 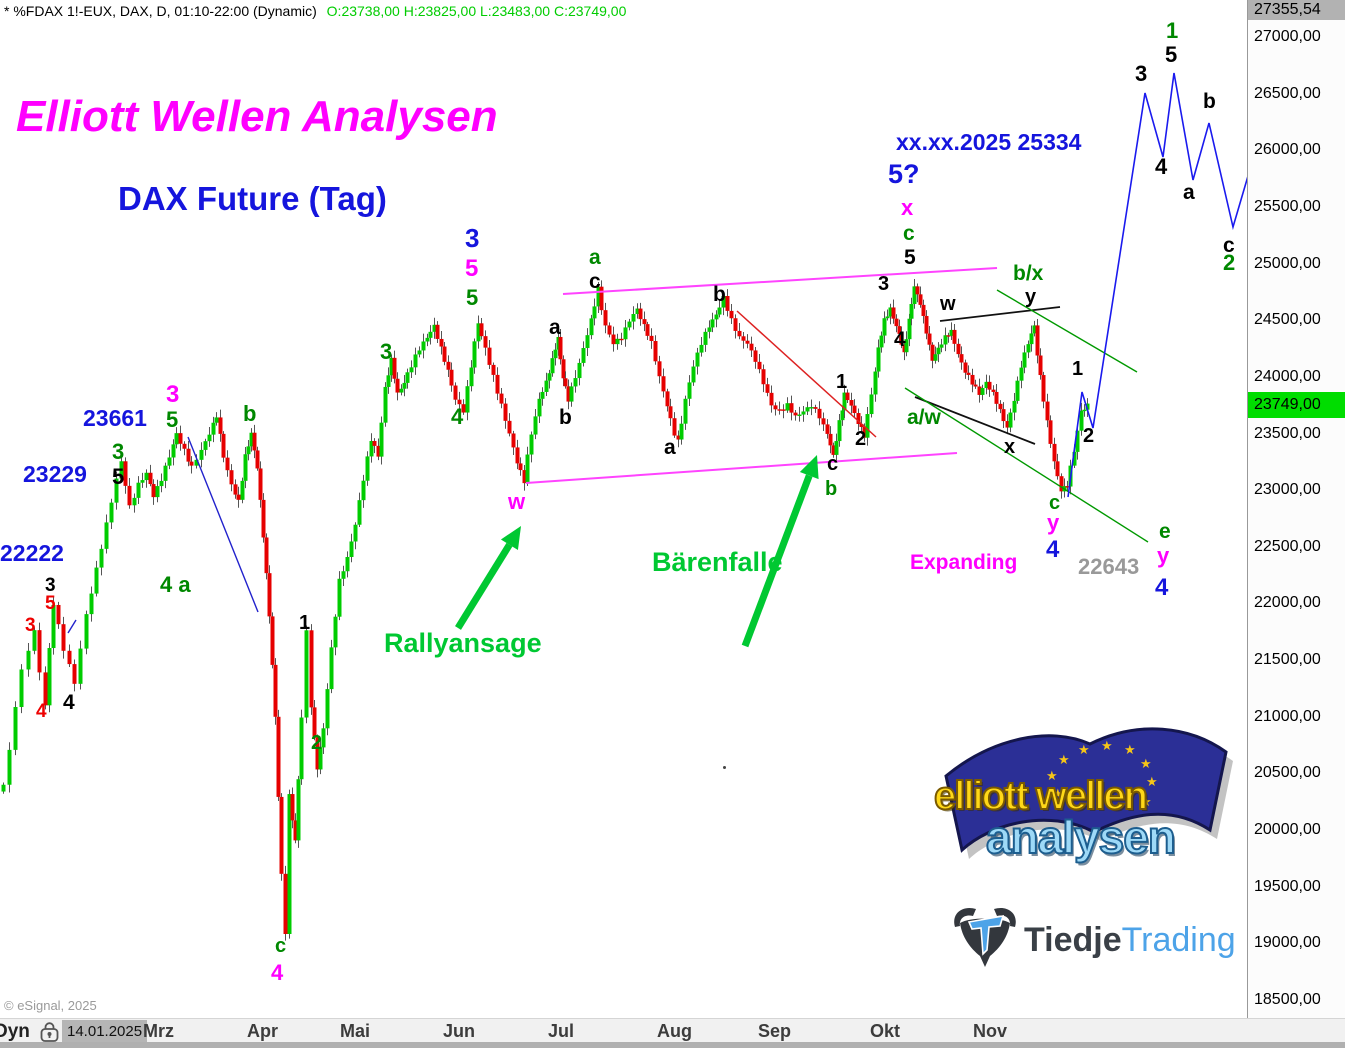 I want to click on wave-label: w, so click(x=948, y=304).